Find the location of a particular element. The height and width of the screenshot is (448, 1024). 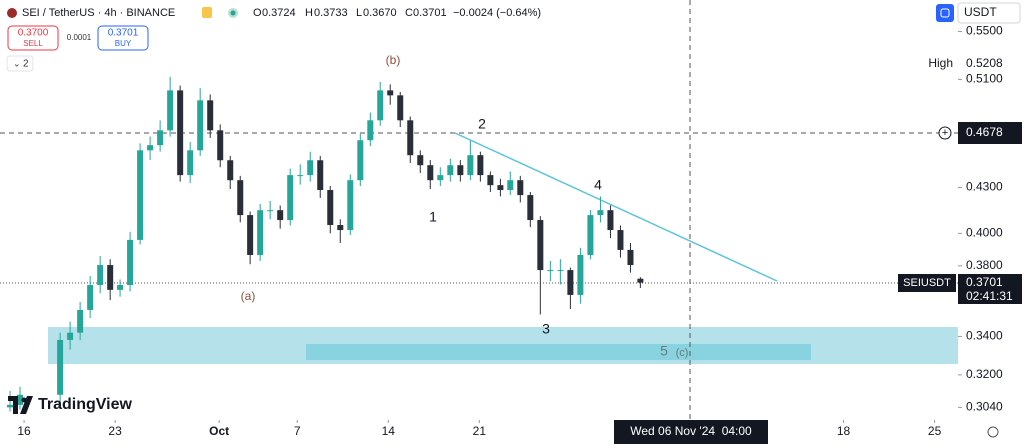

sell-price: 0.3700 is located at coordinates (33, 33).